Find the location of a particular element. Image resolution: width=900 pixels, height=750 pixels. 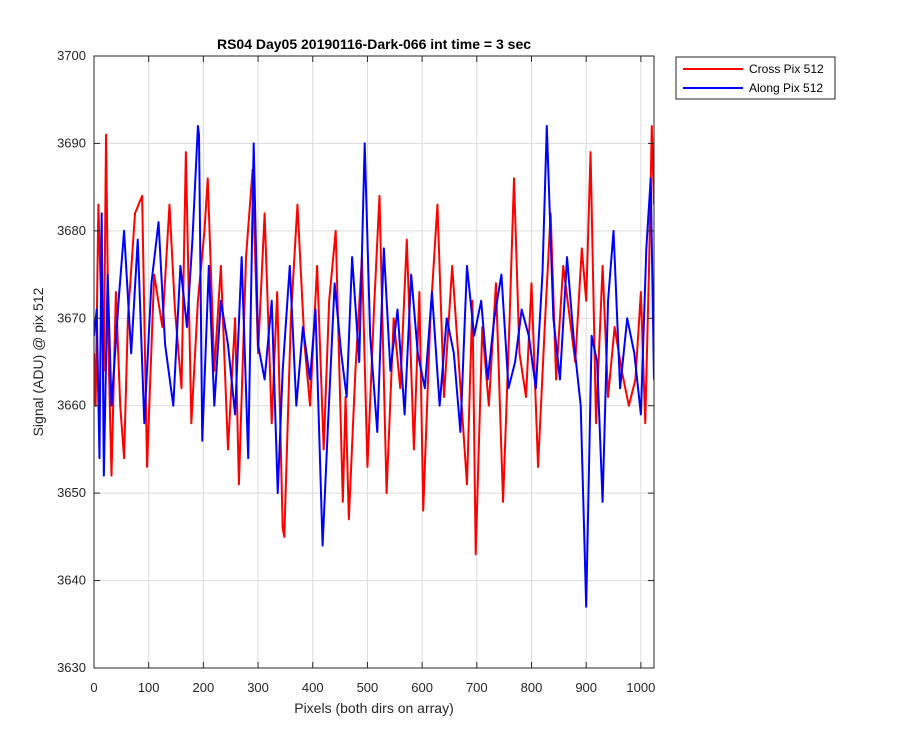

legend: Cross Pix 512 Along Pix 512 is located at coordinates (755, 78).